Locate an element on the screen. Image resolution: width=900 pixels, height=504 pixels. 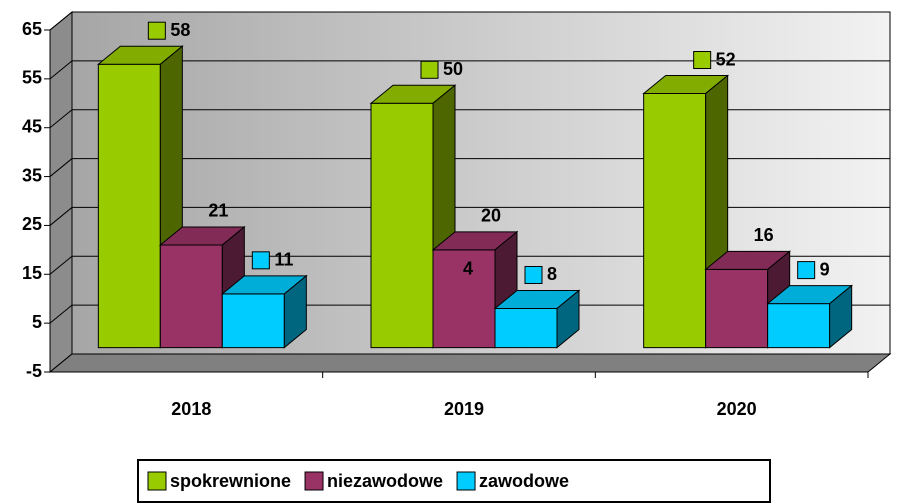
legend-label: spokrewnione is located at coordinates (230, 481).